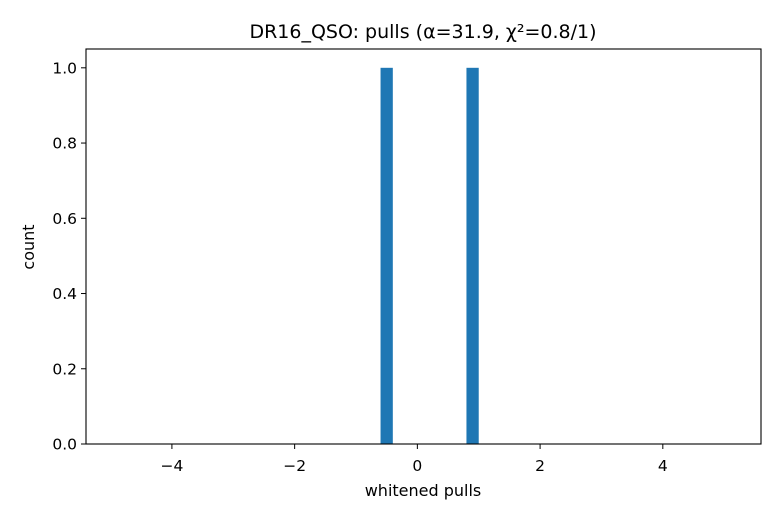 Image resolution: width=780 pixels, height=520 pixels. I want to click on x-tick-label: 2, so click(540, 466).